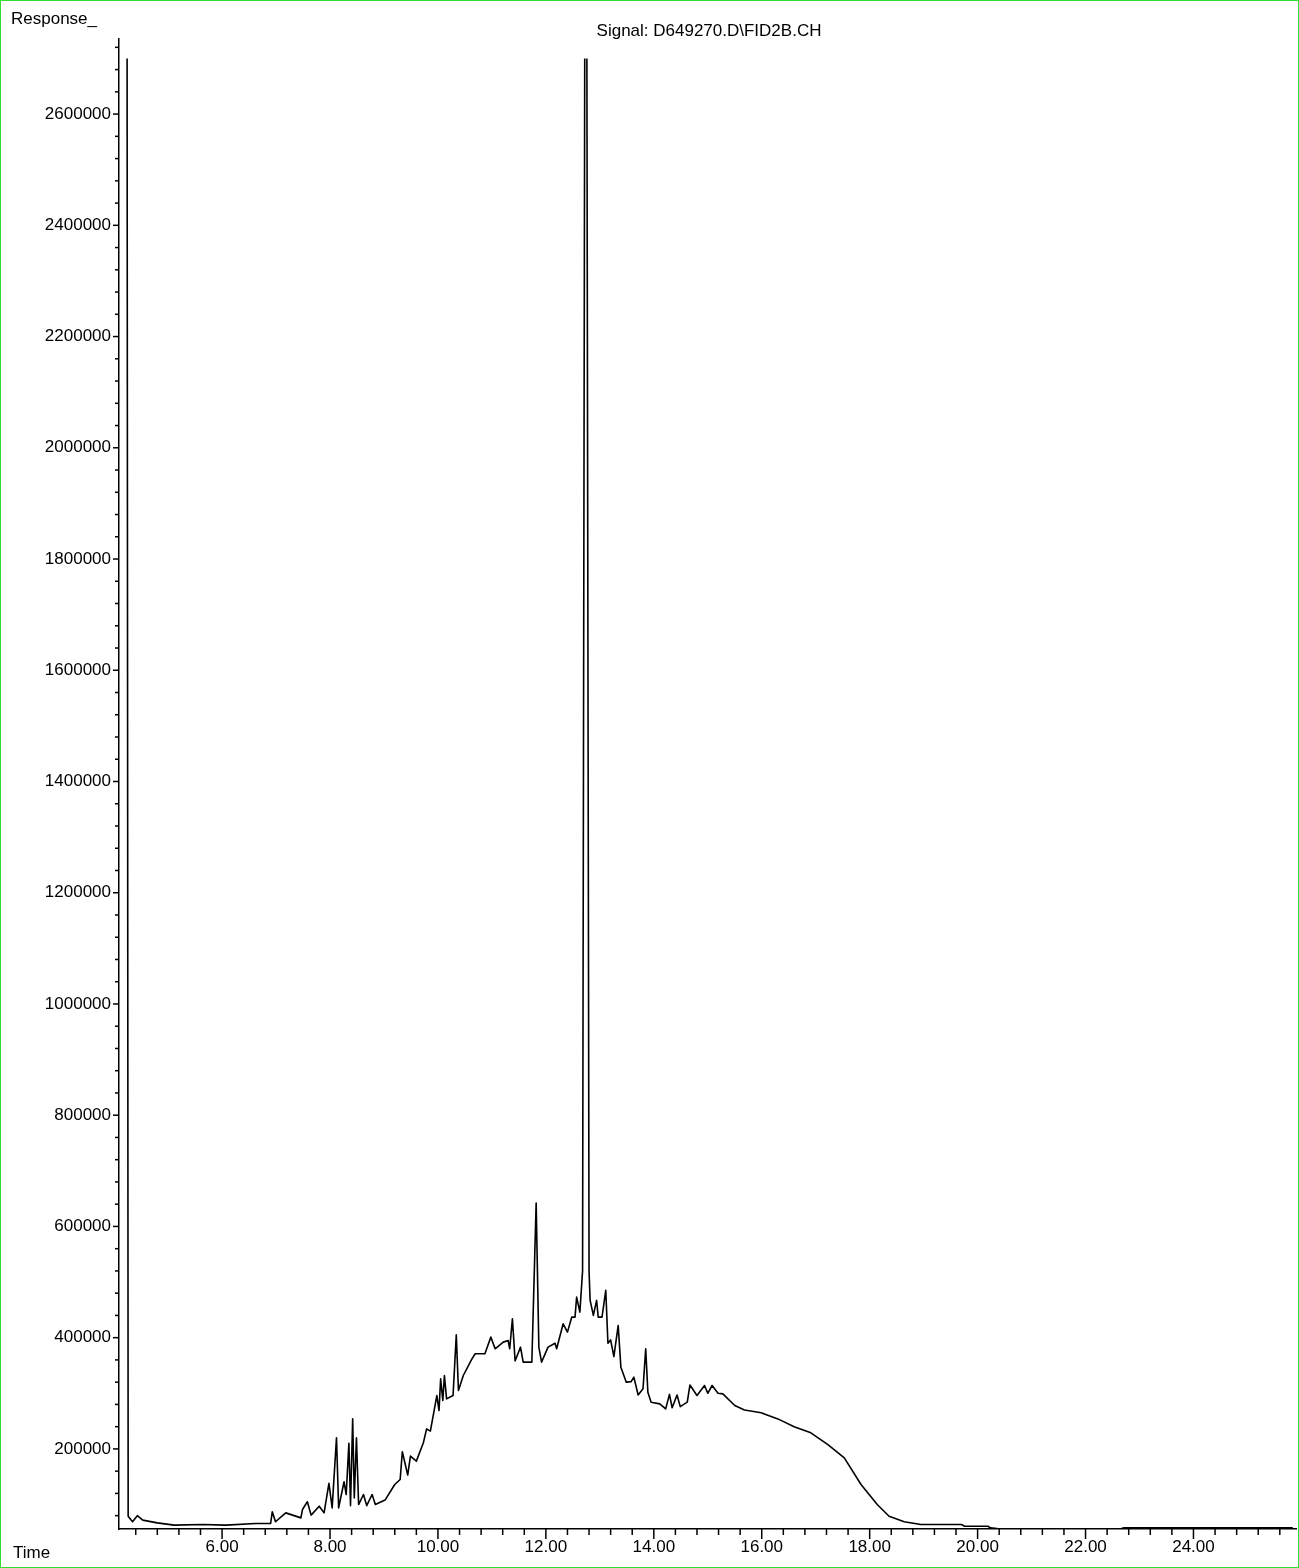 The width and height of the screenshot is (1299, 1568). What do you see at coordinates (330, 1546) in the screenshot?
I see `x-tick-label: 8.00` at bounding box center [330, 1546].